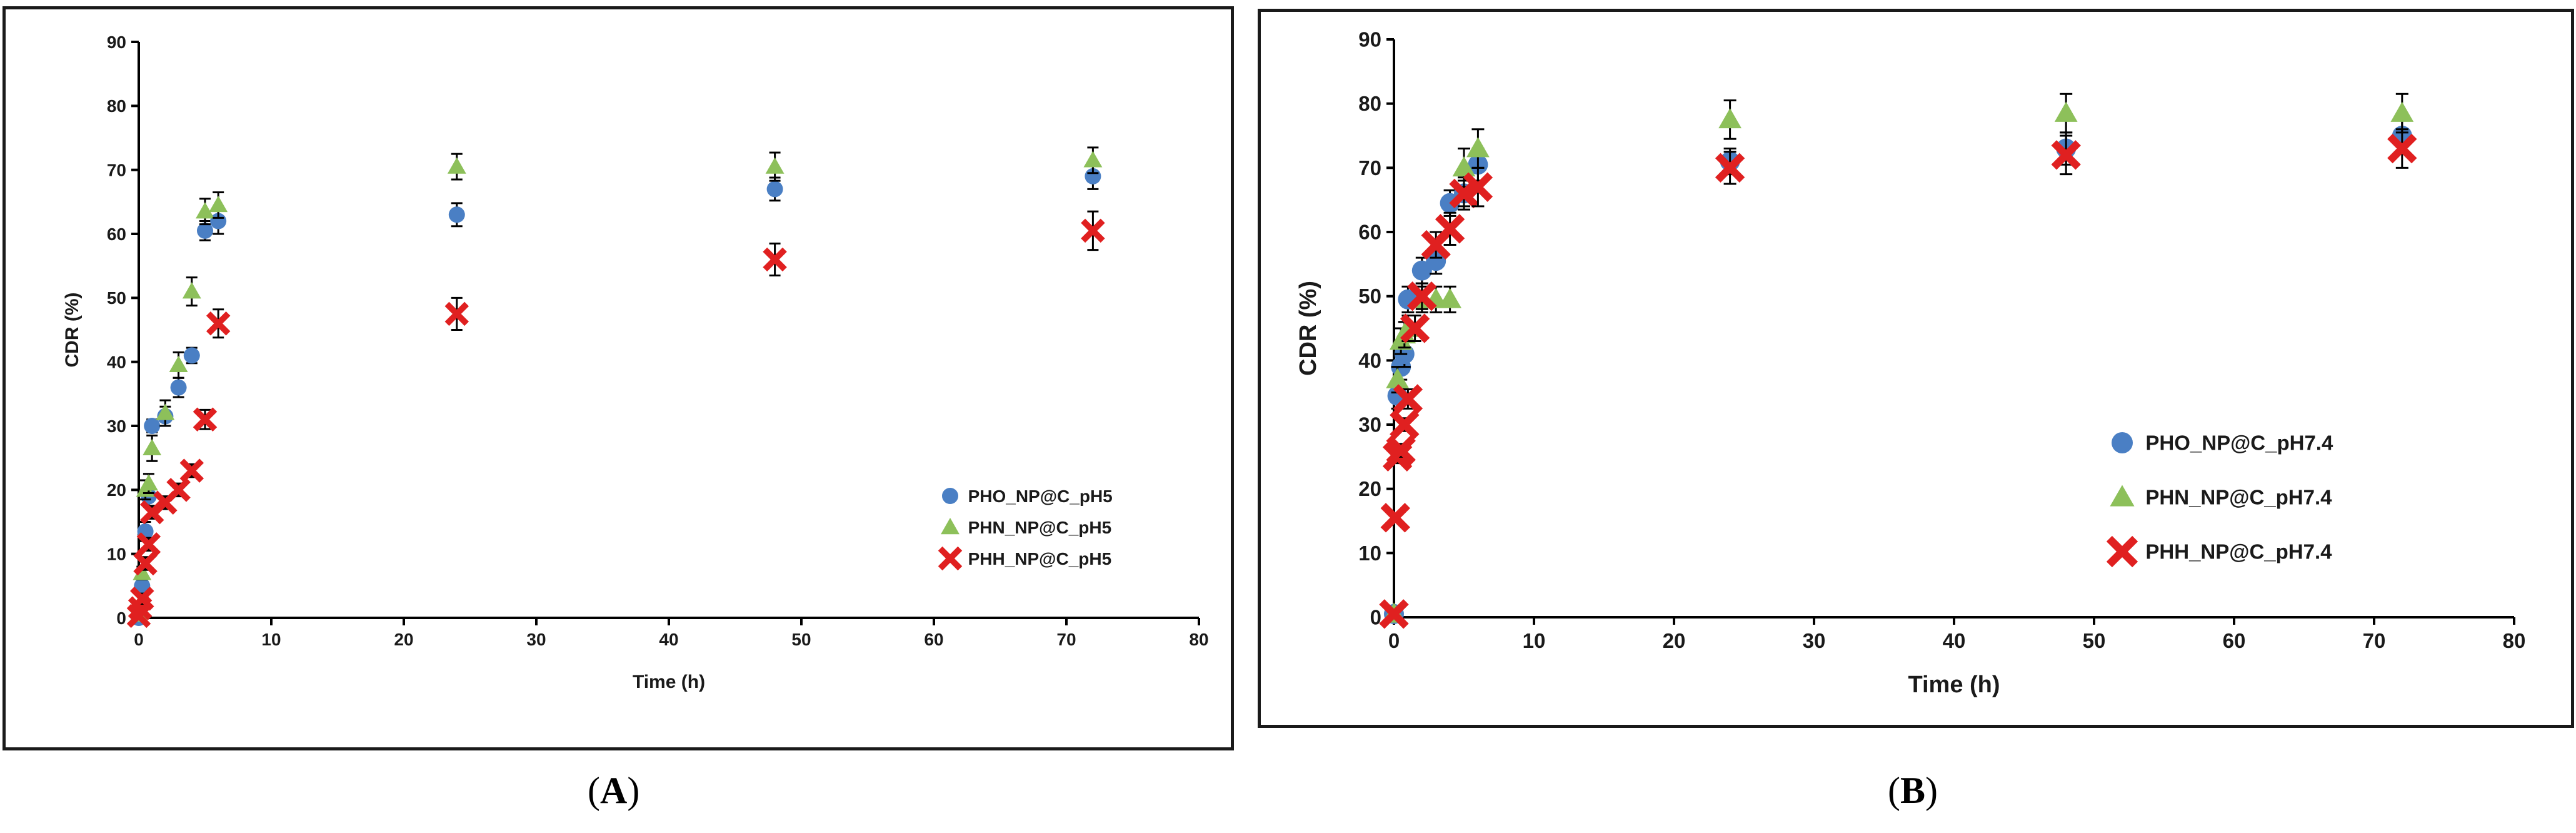  Describe the element at coordinates (1534, 640) in the screenshot. I see `panel-b-x-tick-label: 10` at that location.